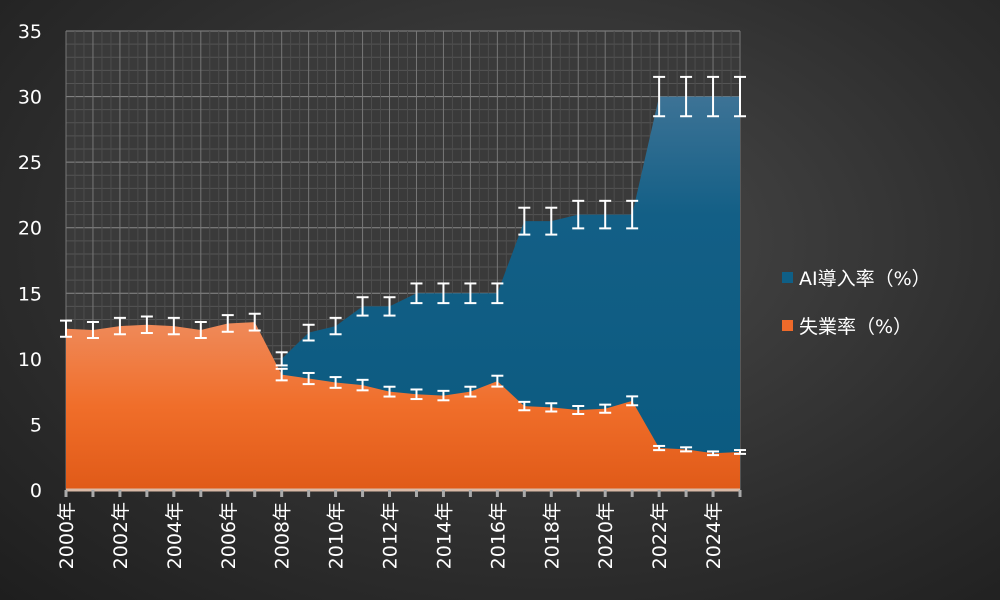 This screenshot has height=600, width=1000. Describe the element at coordinates (36, 491) in the screenshot. I see `y-tick-label: 0` at that location.